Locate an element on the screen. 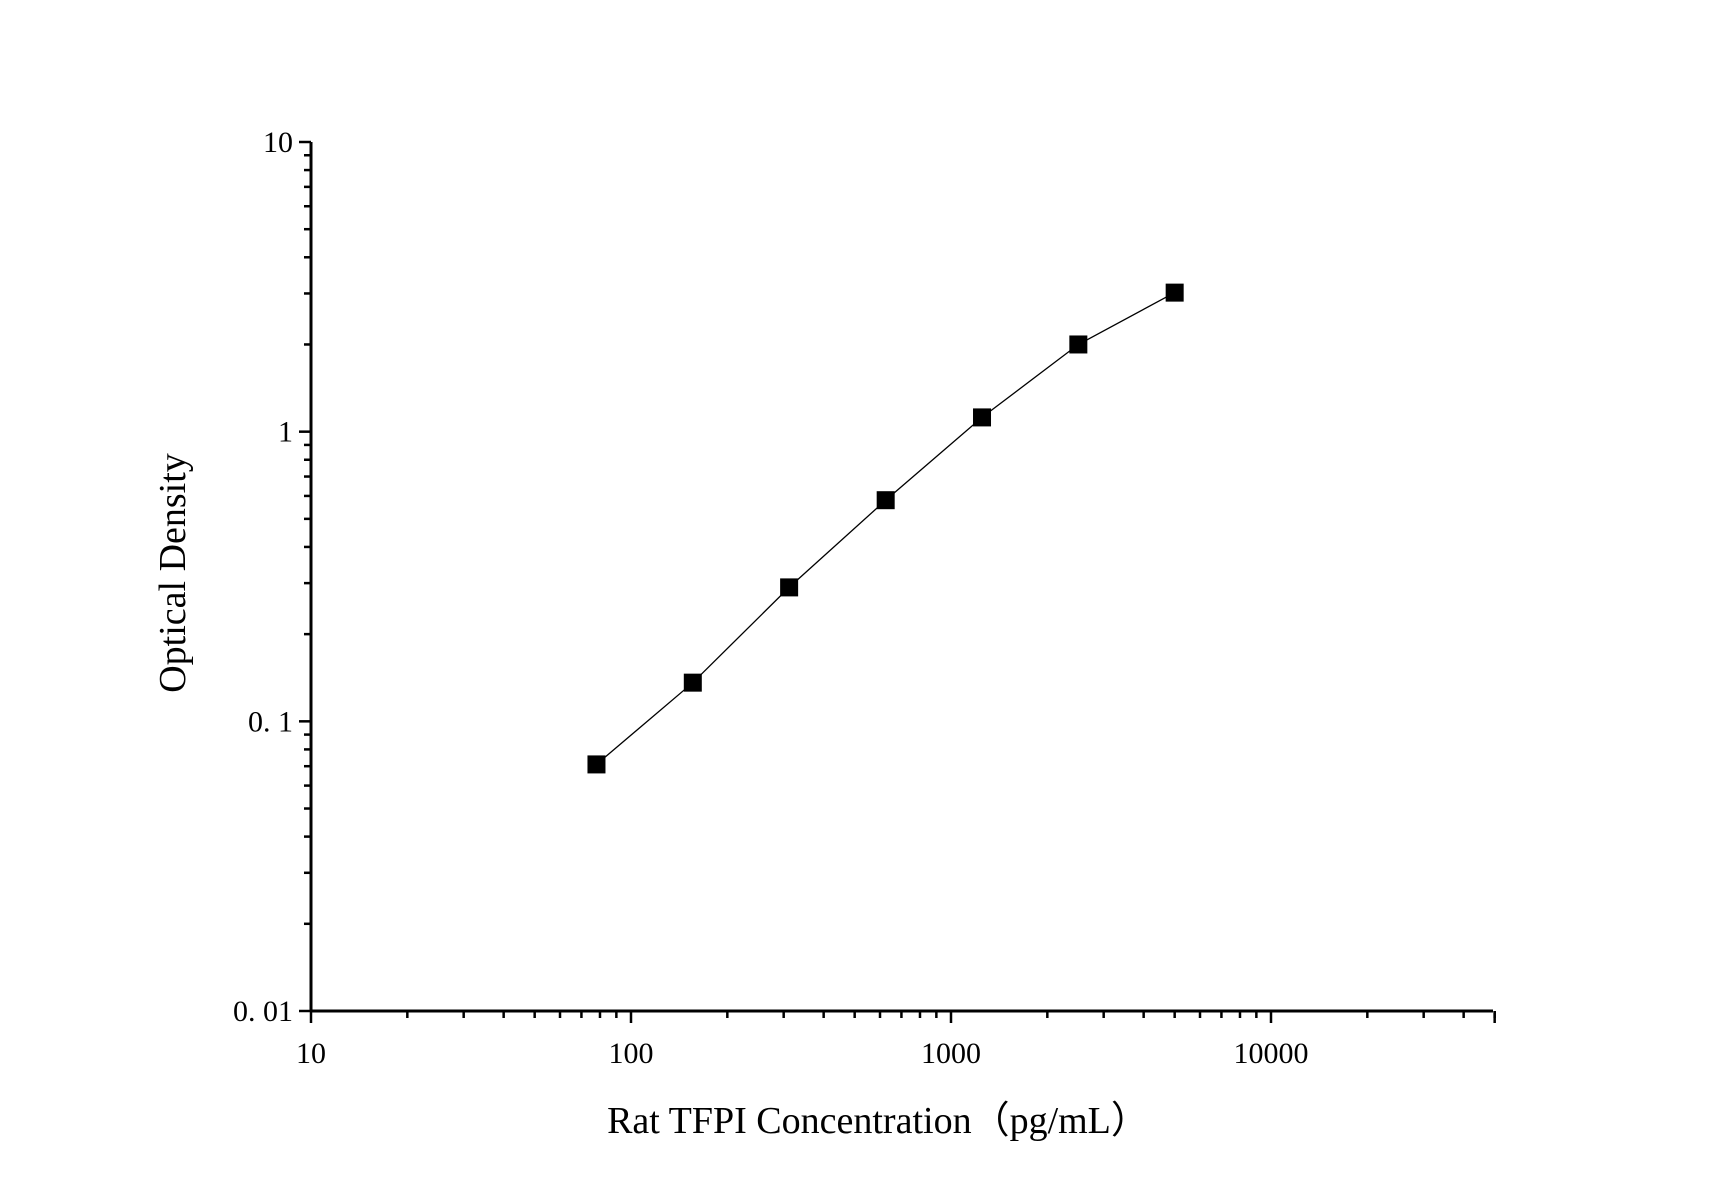 The image size is (1710, 1195). y-tick-label: 0. 1 is located at coordinates (270, 721).